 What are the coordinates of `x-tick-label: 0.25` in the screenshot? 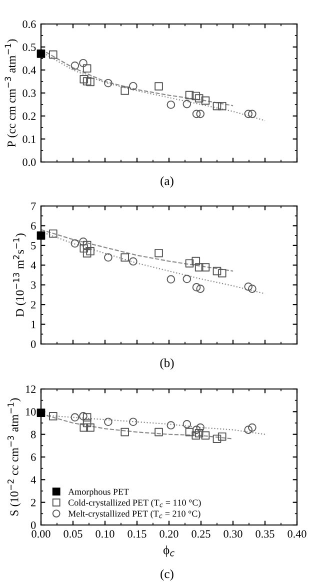 It's located at (201, 534).